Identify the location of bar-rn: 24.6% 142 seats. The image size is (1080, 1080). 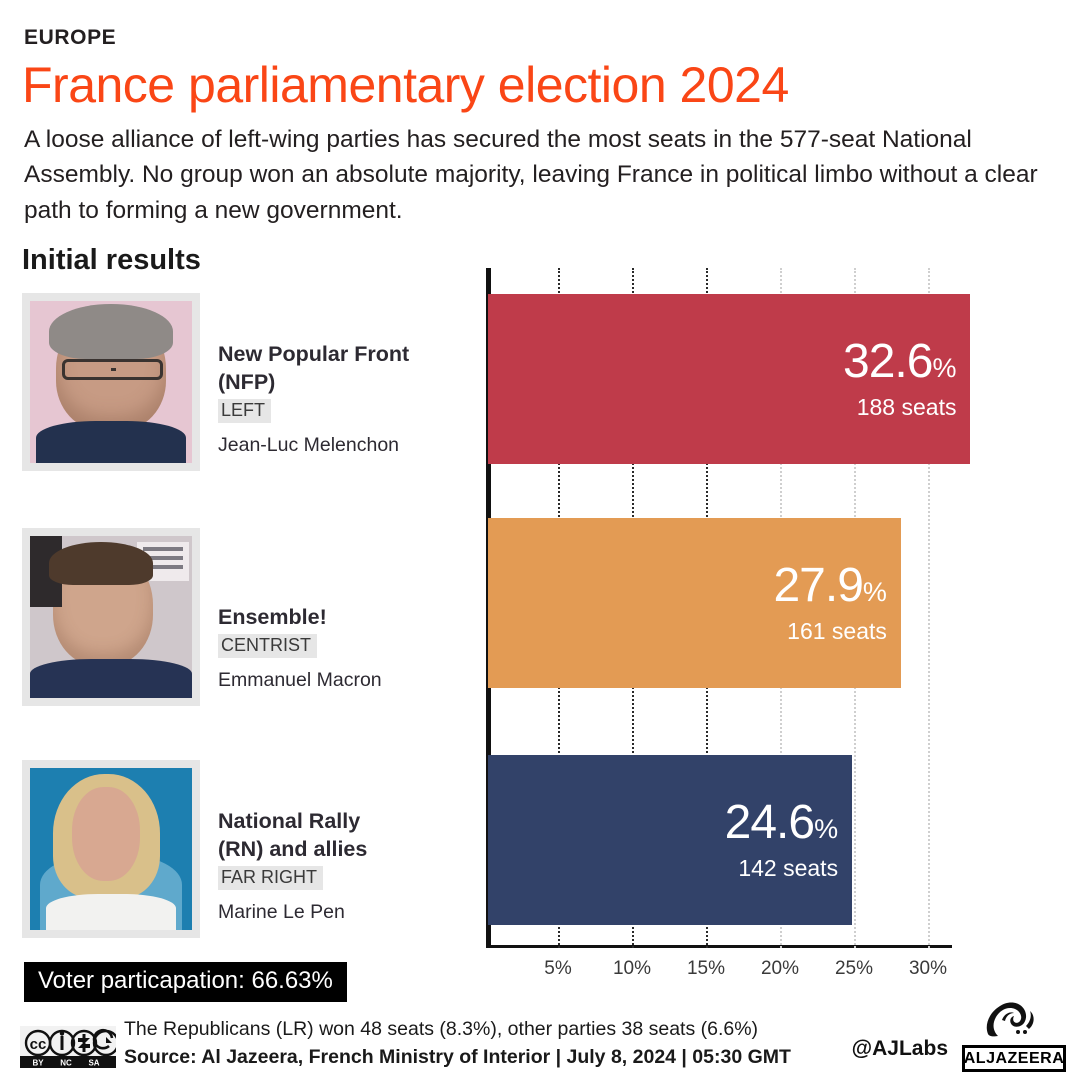
(670, 840).